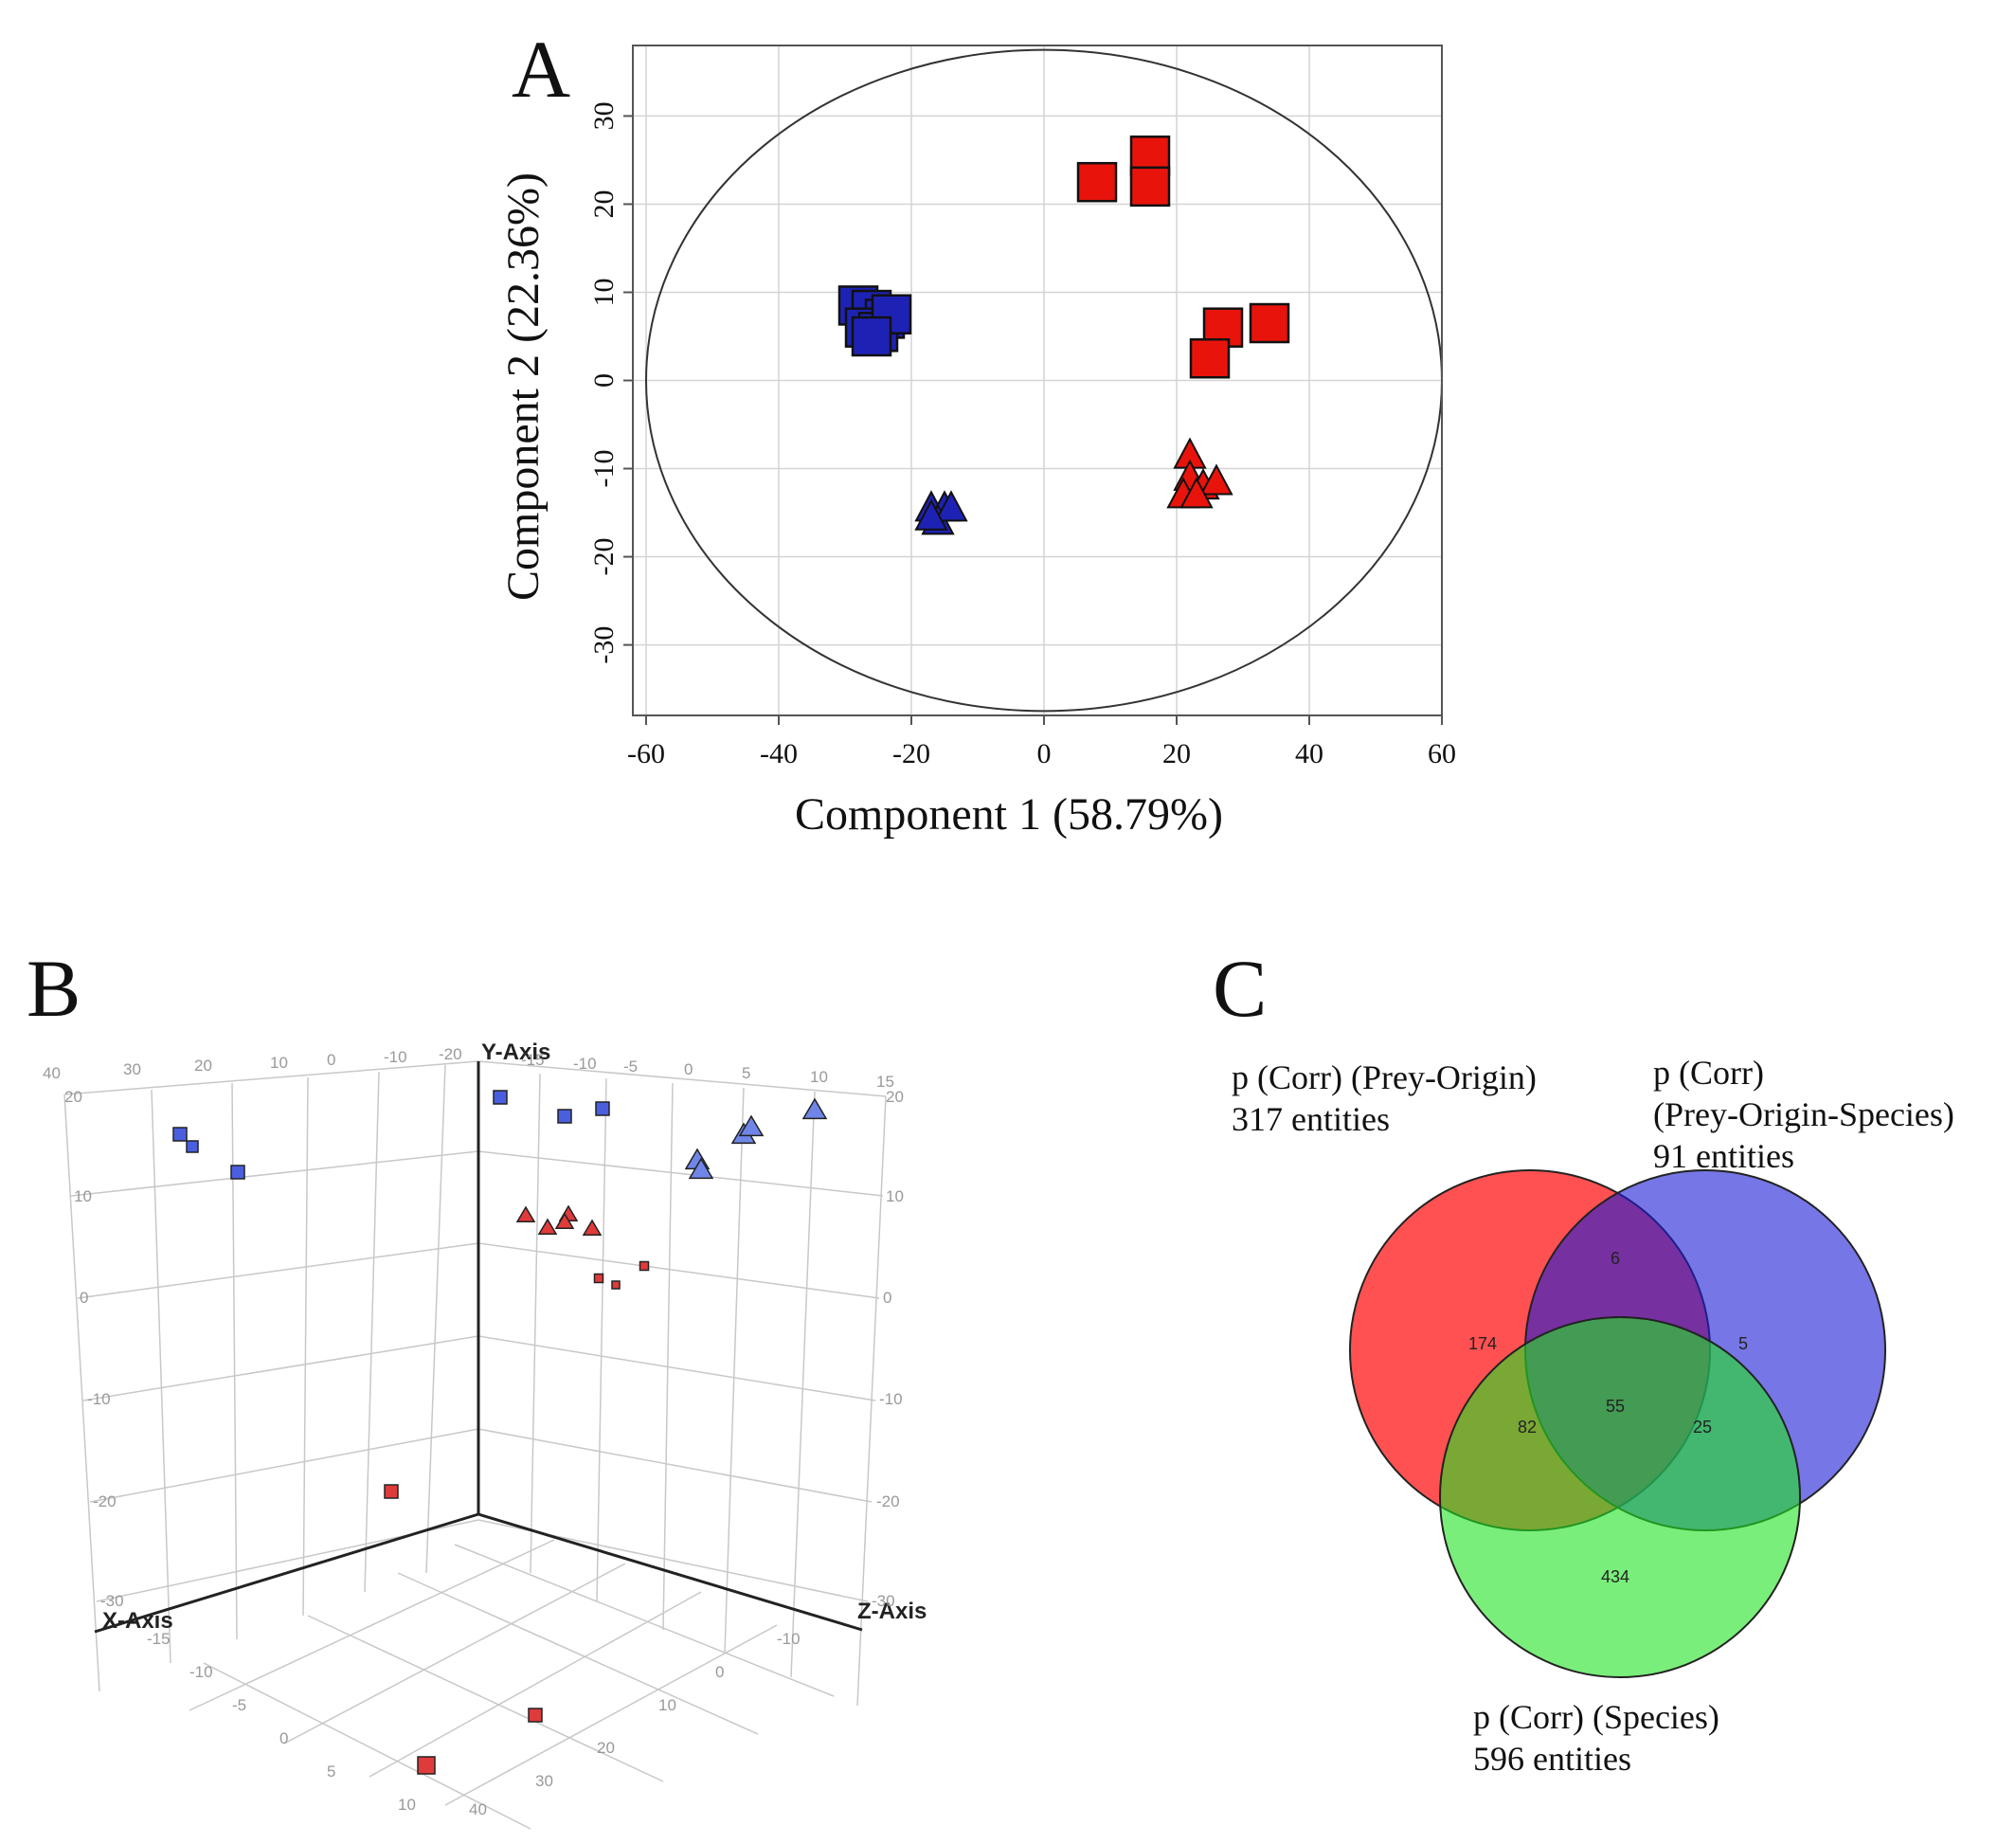 The width and height of the screenshot is (2016, 1844). Describe the element at coordinates (159, 1639) in the screenshot. I see `tick-label-floor-x: -15` at that location.